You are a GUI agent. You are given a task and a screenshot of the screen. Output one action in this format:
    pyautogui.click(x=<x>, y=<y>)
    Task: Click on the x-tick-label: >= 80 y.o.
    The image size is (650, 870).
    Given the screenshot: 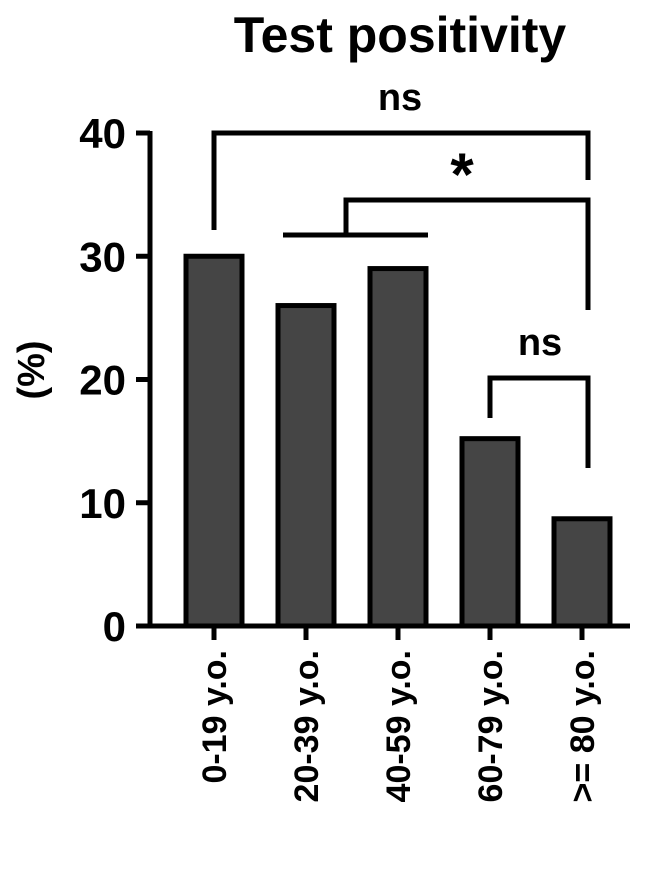 What is the action you would take?
    pyautogui.click(x=583, y=726)
    